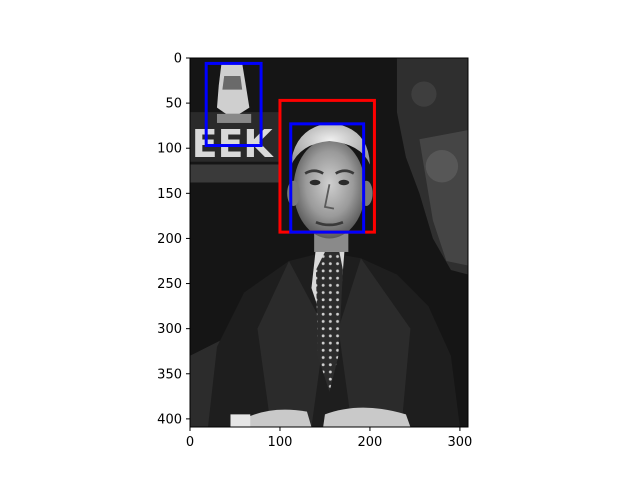 Image resolution: width=640 pixels, height=480 pixels. I want to click on blue-box-background, so click(233, 104).